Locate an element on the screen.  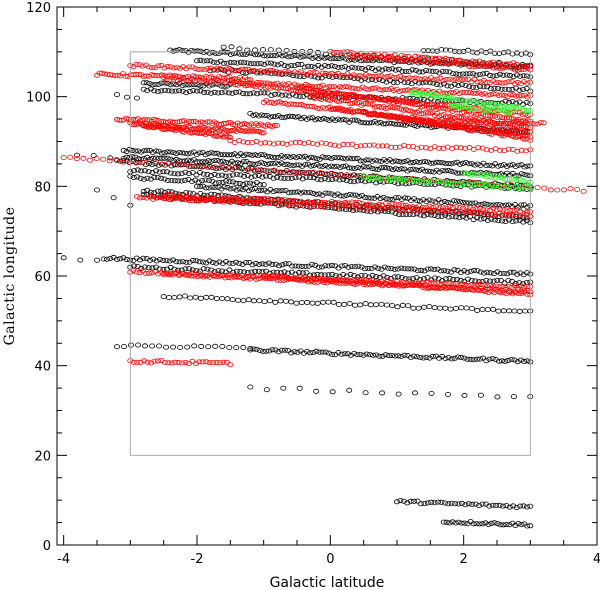
x-tick-label: 4 is located at coordinates (596, 559).